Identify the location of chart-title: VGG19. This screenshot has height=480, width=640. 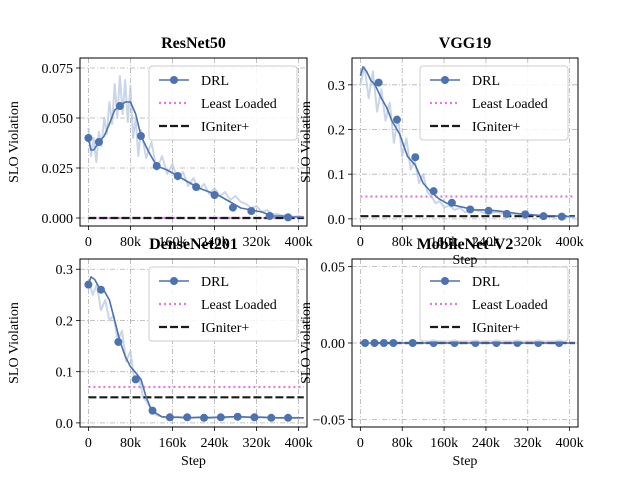
(465, 43).